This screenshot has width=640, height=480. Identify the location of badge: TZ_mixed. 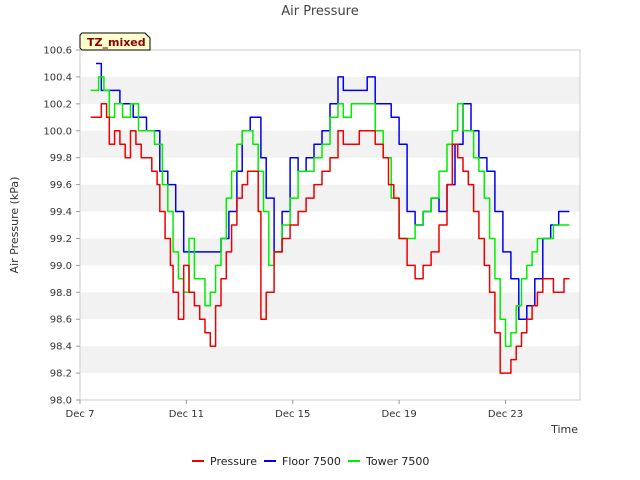
(115, 41).